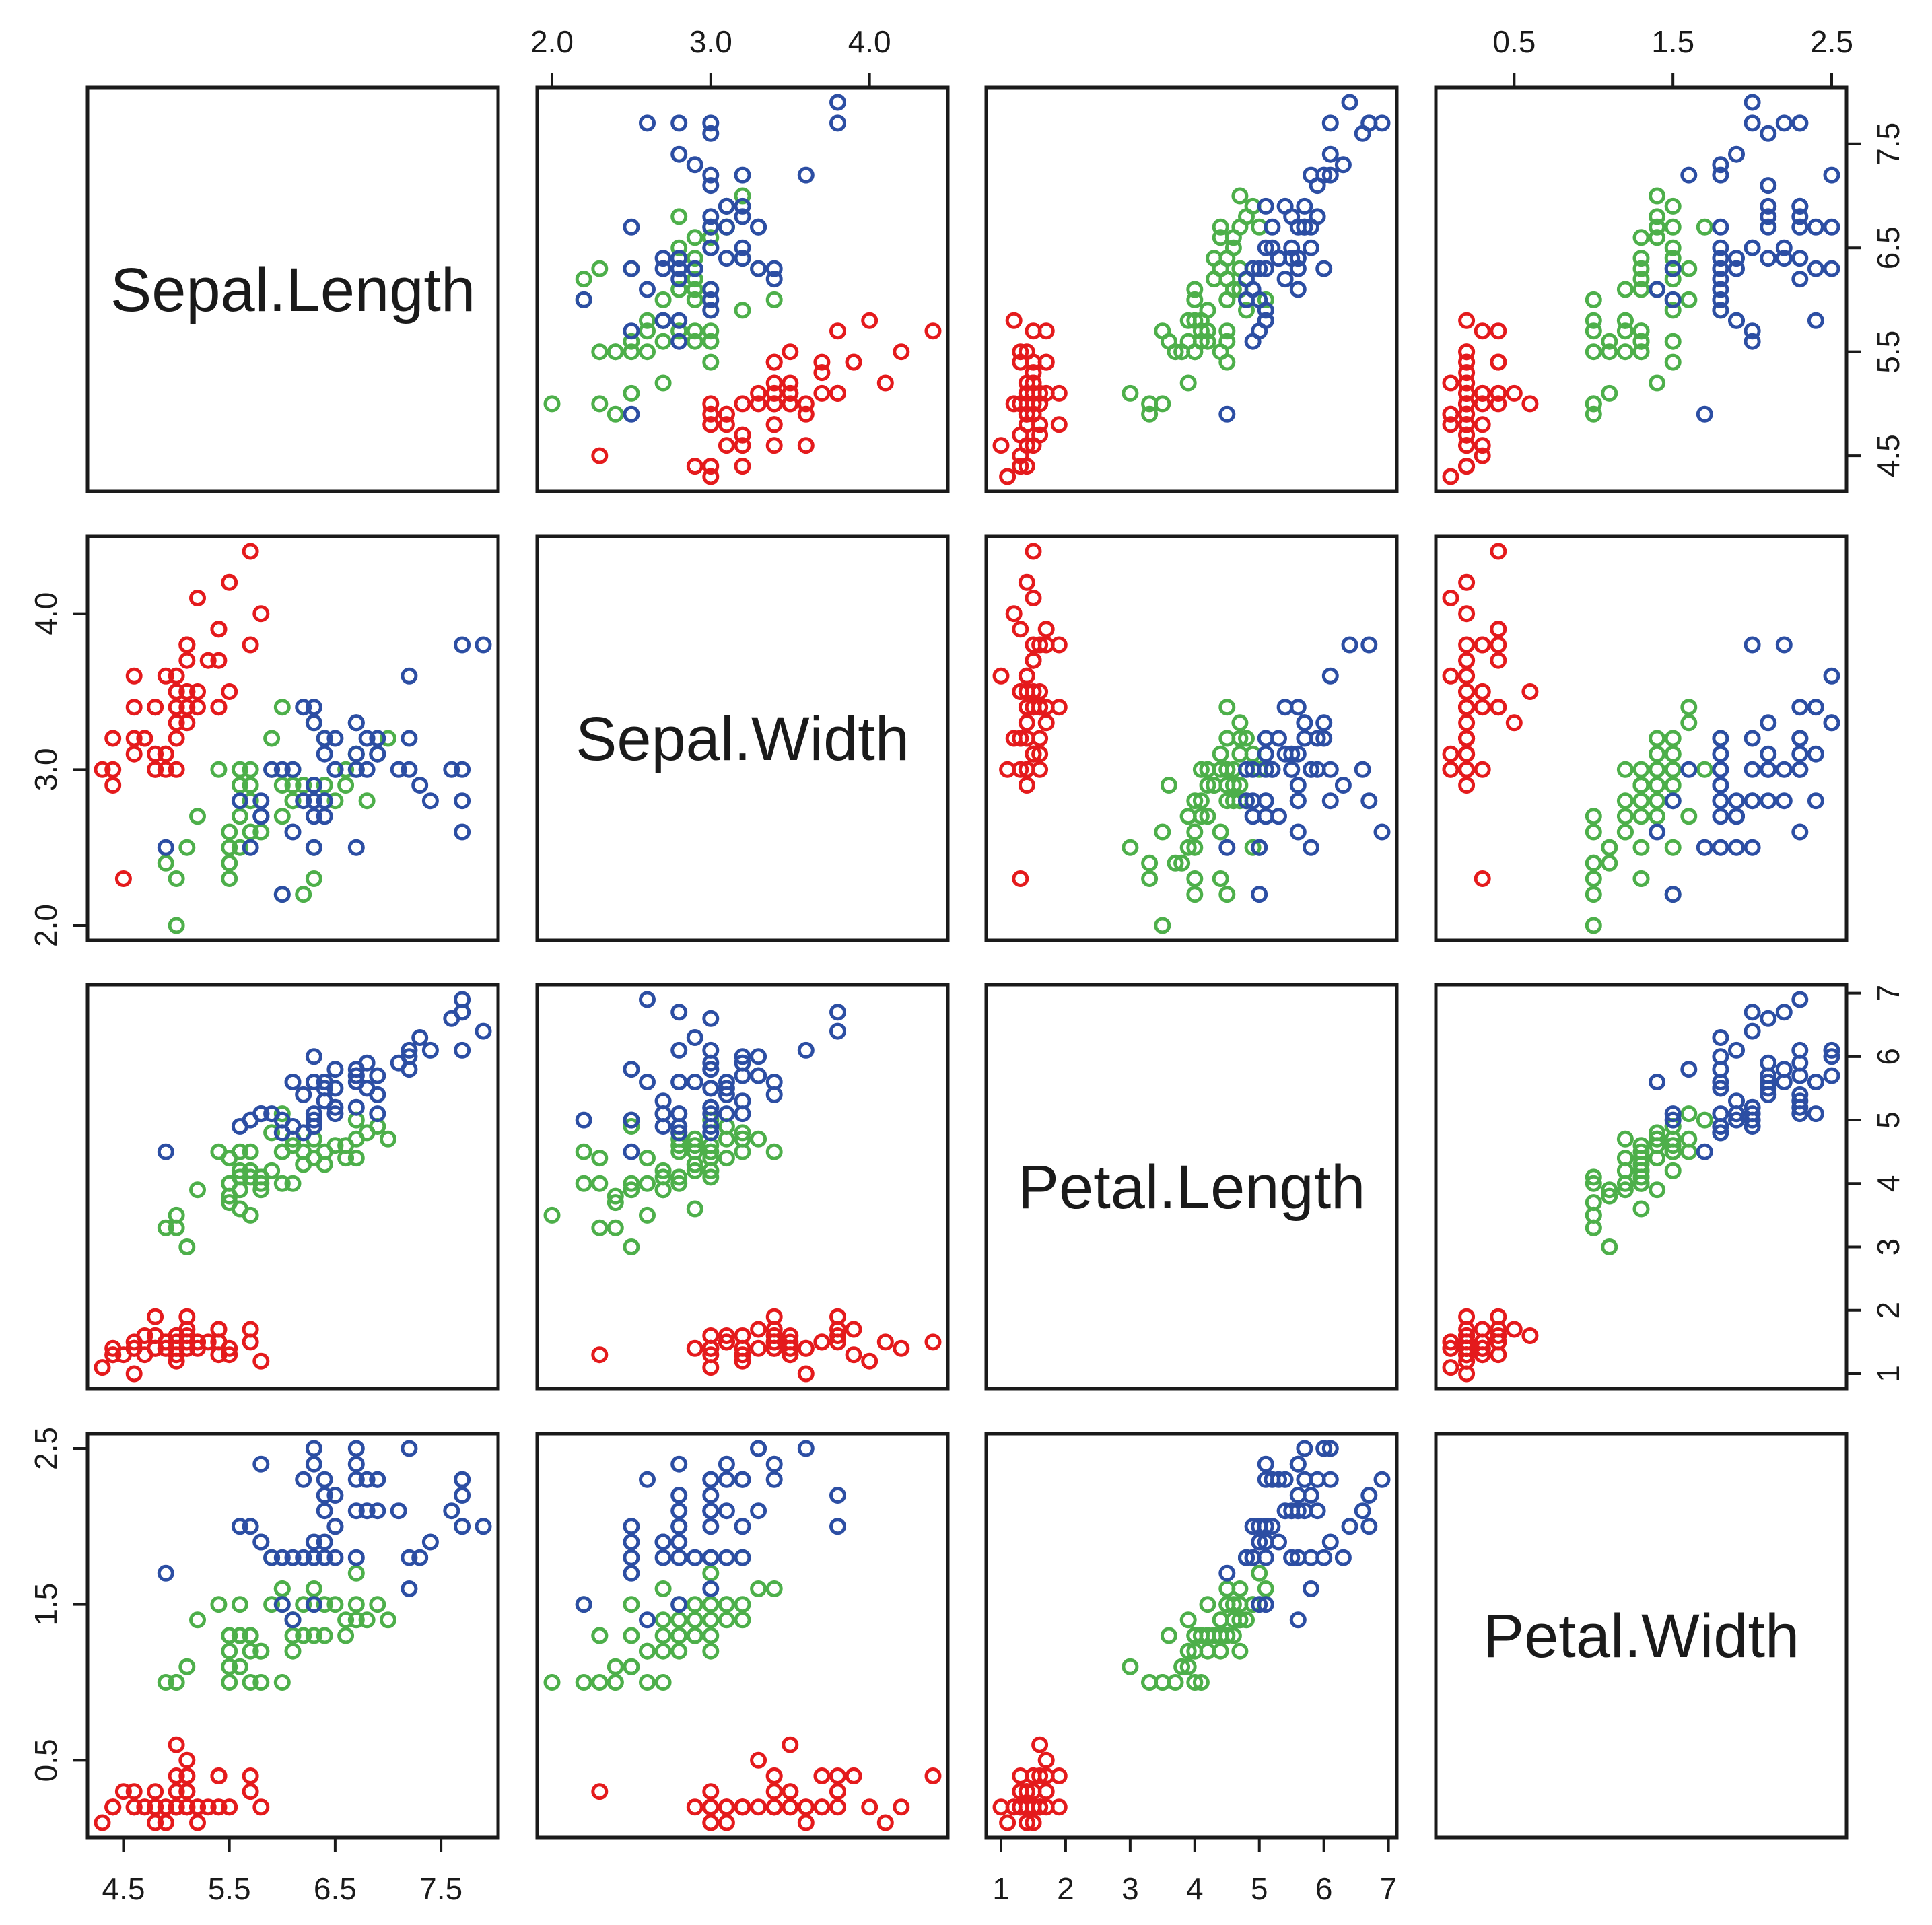 This screenshot has height=1925, width=1932. What do you see at coordinates (1191, 289) in the screenshot?
I see `panel-frame` at bounding box center [1191, 289].